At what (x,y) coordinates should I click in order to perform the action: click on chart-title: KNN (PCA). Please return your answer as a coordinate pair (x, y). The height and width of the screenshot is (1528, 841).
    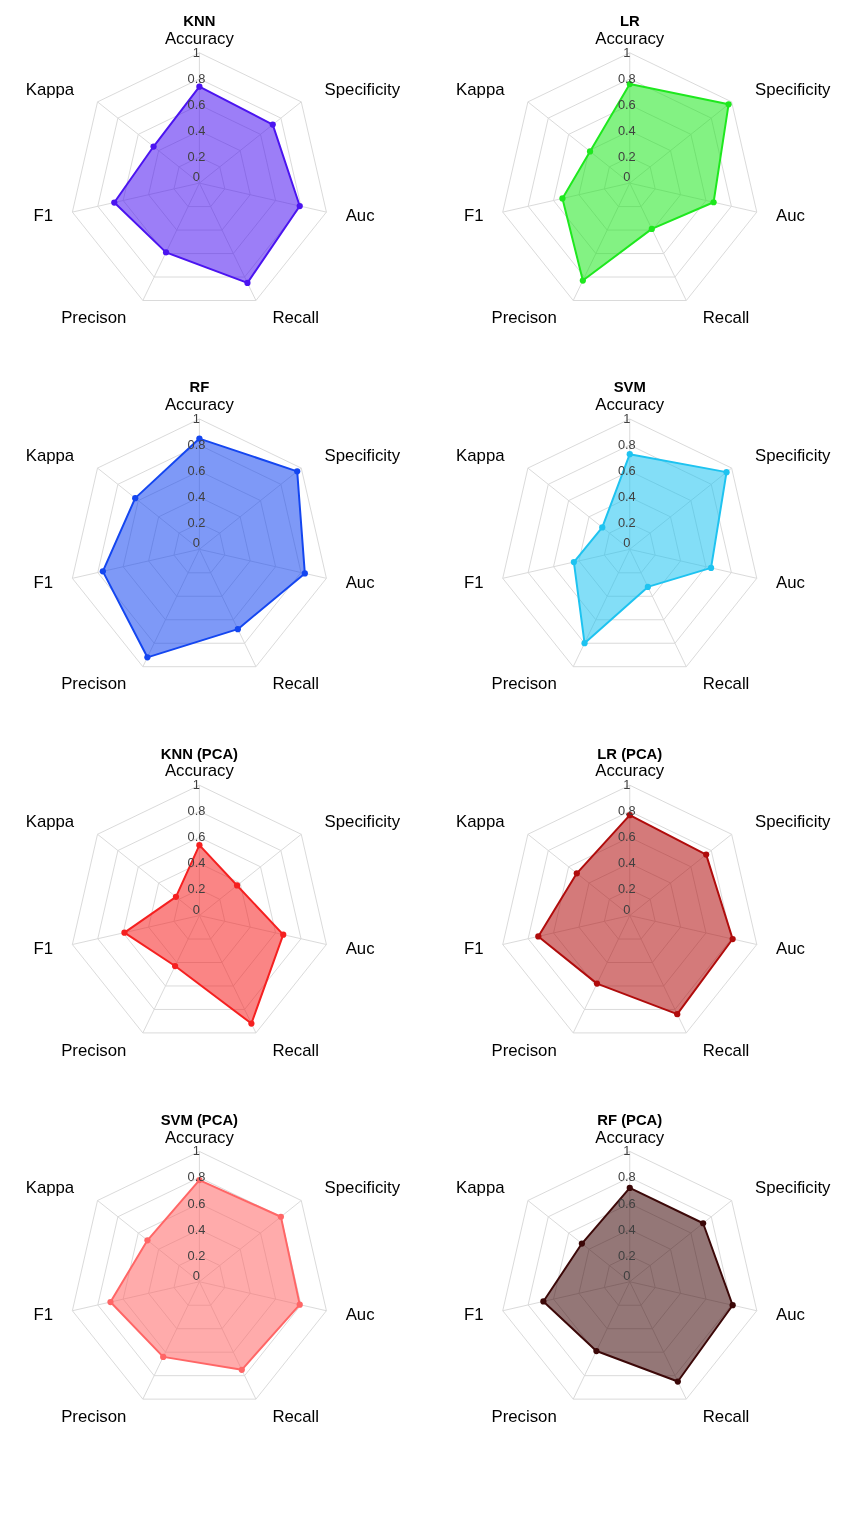
    Looking at the image, I should click on (199, 753).